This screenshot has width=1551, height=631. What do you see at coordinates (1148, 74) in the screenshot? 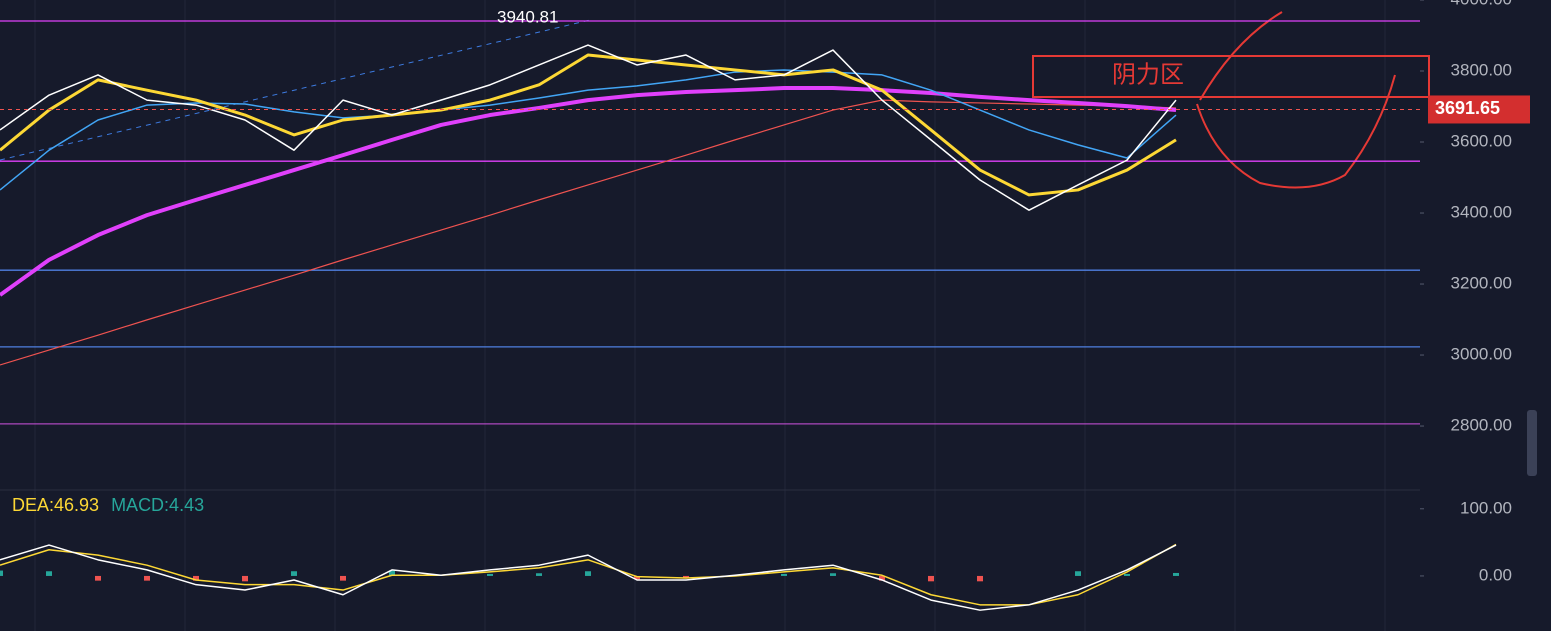
I see `resistance-label: 阴力区` at bounding box center [1148, 74].